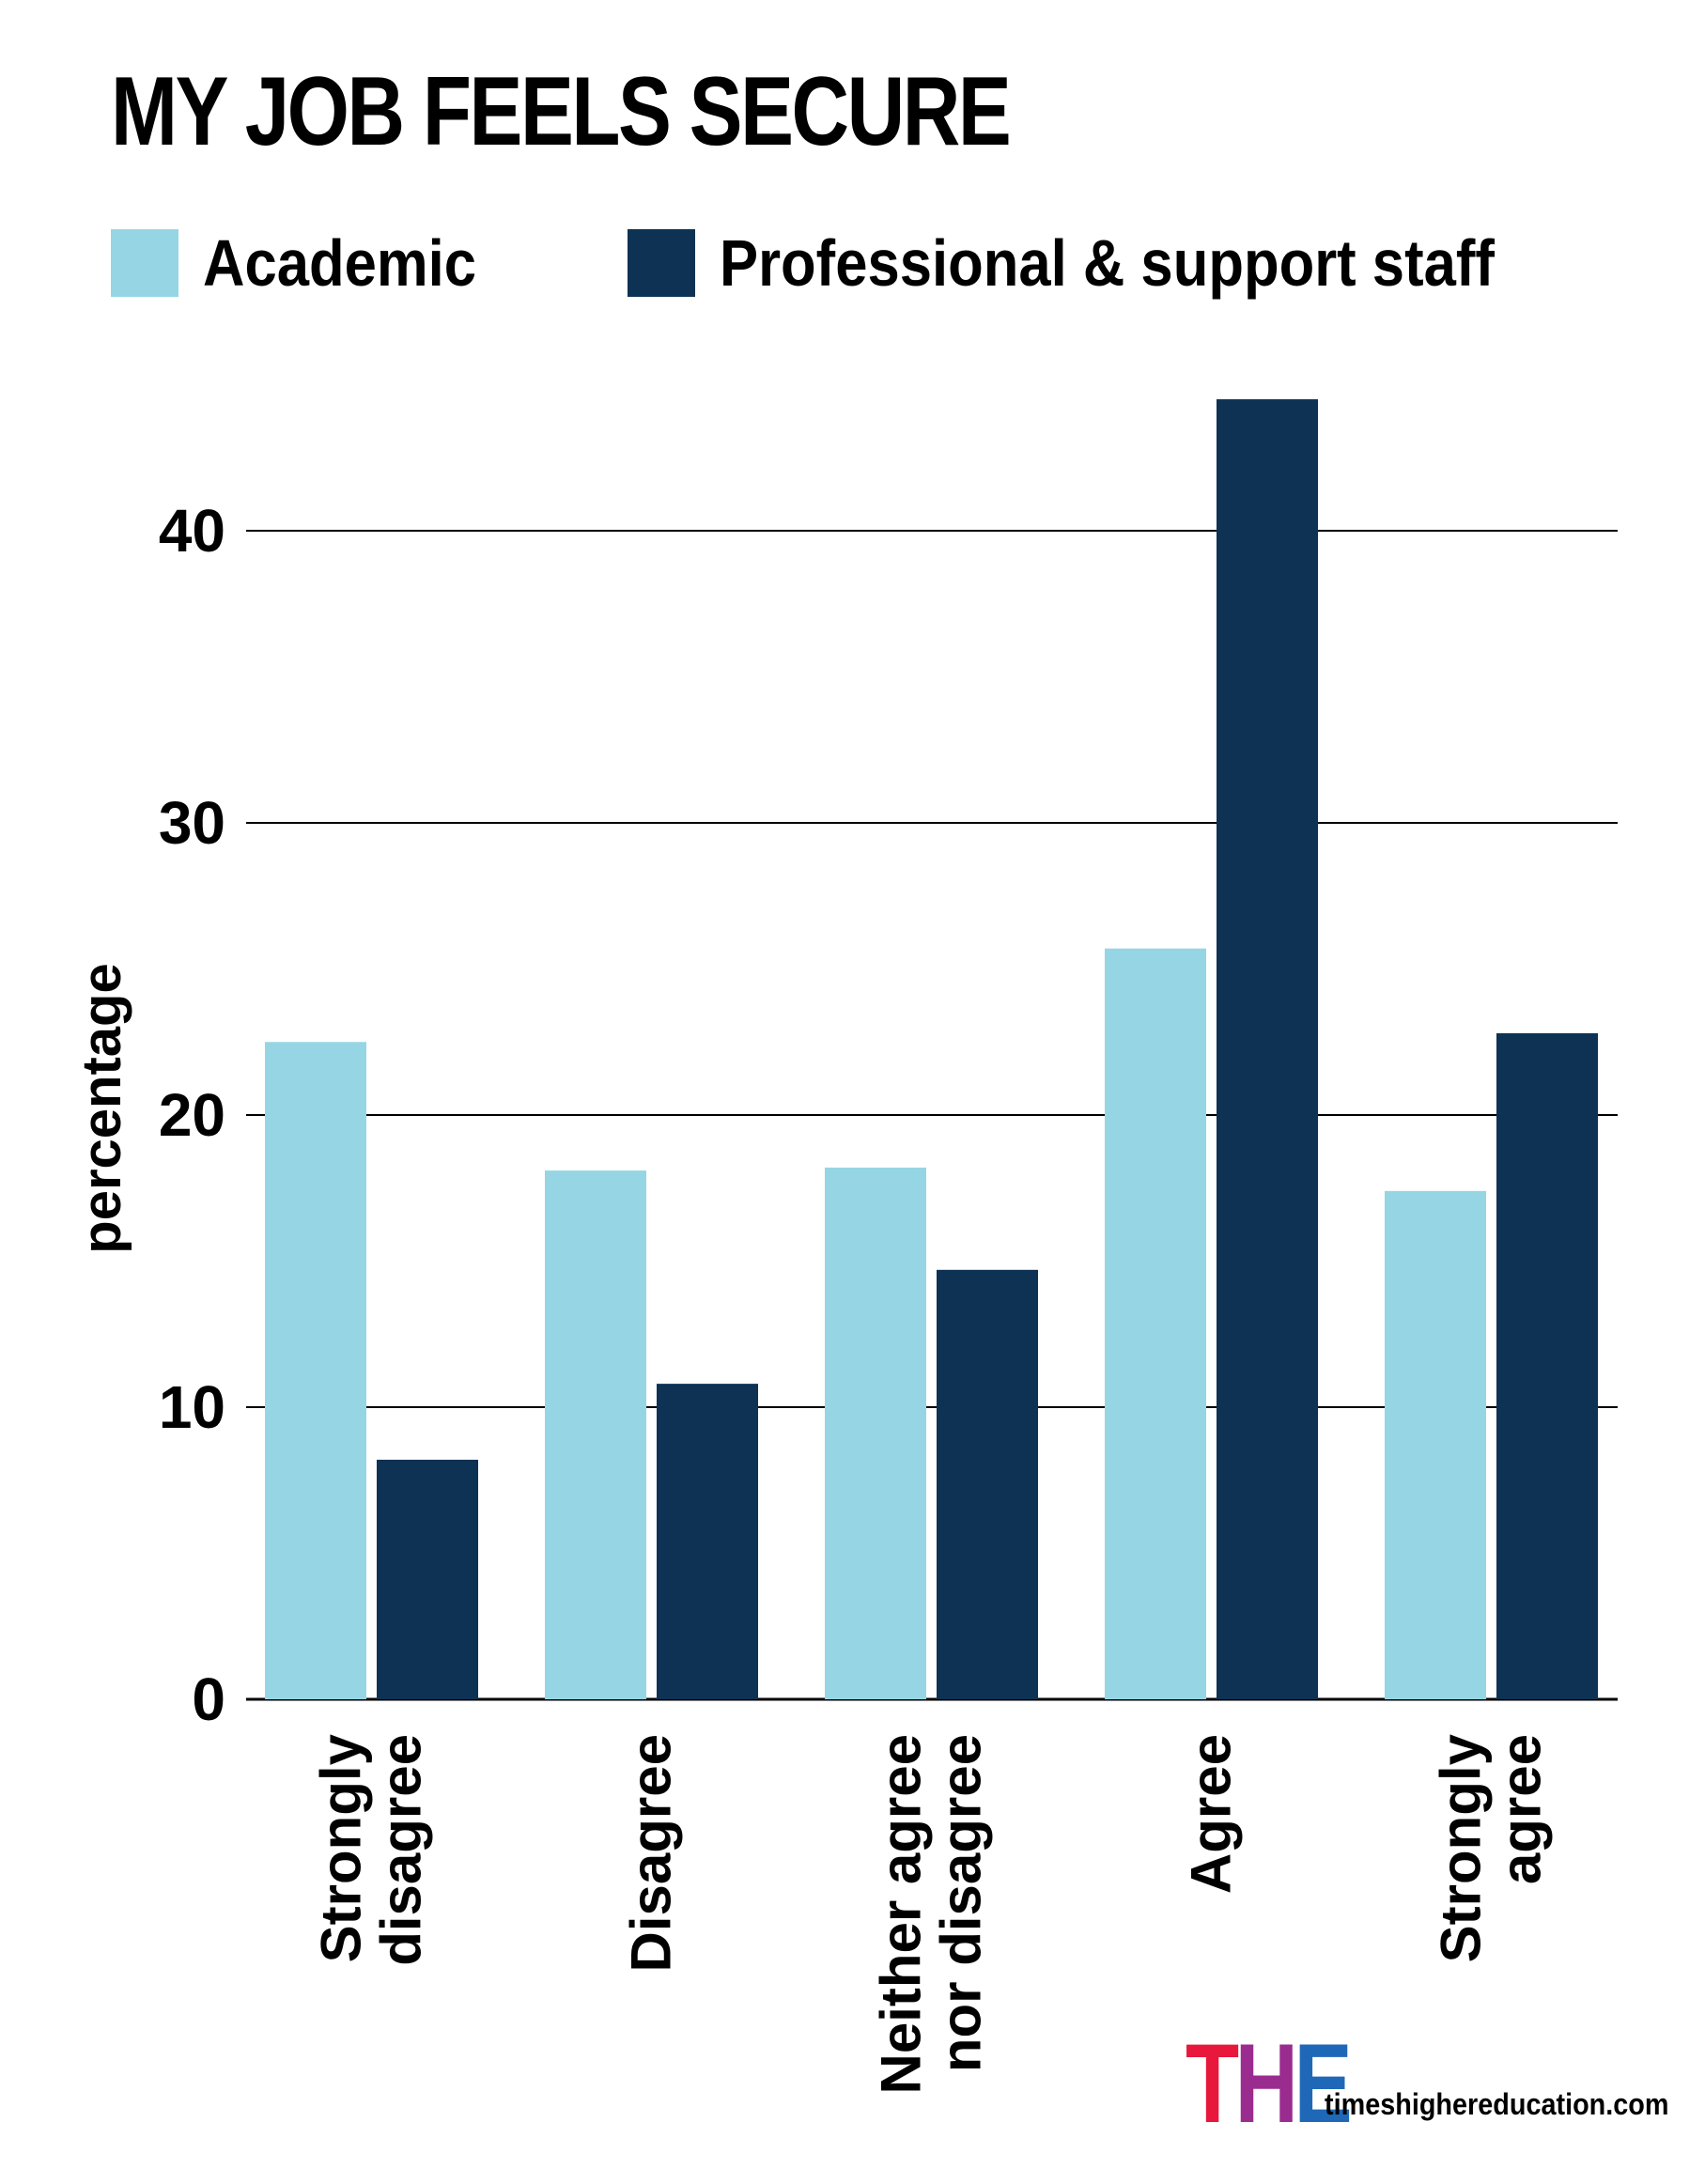 Image resolution: width=1705 pixels, height=2184 pixels. I want to click on legend-label-academic: Academic, so click(340, 263).